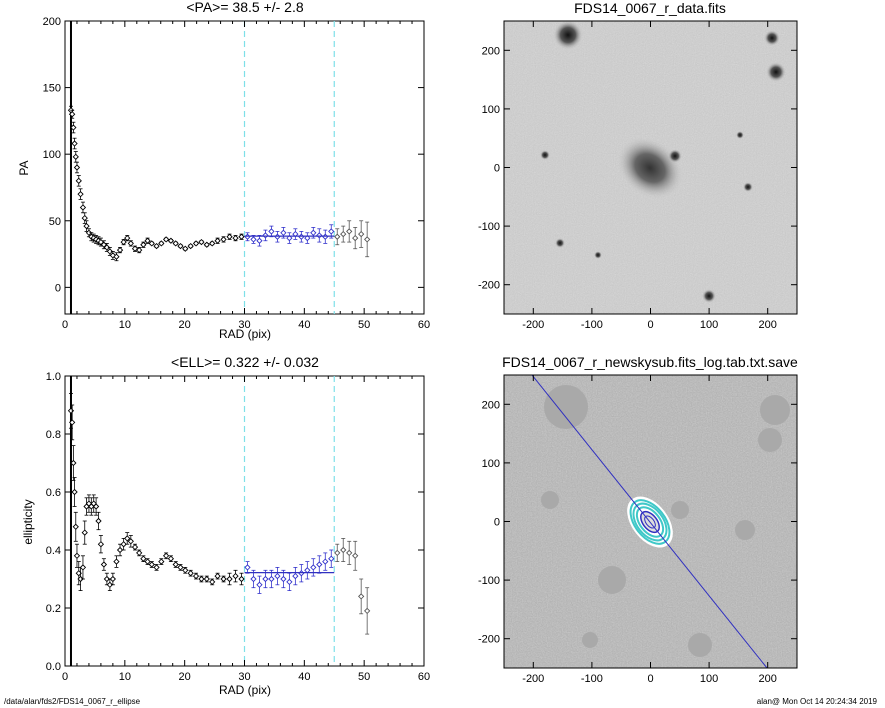  Describe the element at coordinates (650, 168) in the screenshot. I see `central-galaxy` at that location.